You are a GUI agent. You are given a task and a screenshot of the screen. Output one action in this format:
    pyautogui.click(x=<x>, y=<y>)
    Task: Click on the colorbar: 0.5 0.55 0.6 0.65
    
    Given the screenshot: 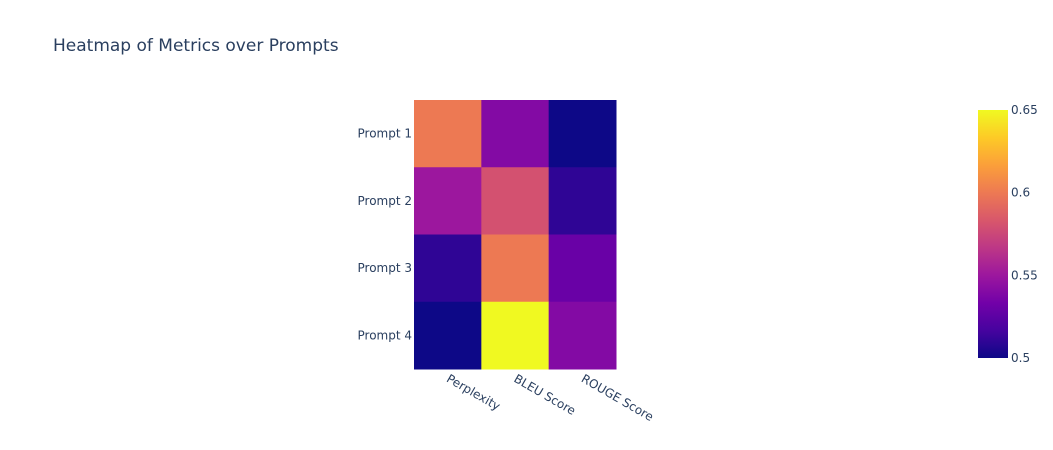 What is the action you would take?
    pyautogui.click(x=1008, y=234)
    